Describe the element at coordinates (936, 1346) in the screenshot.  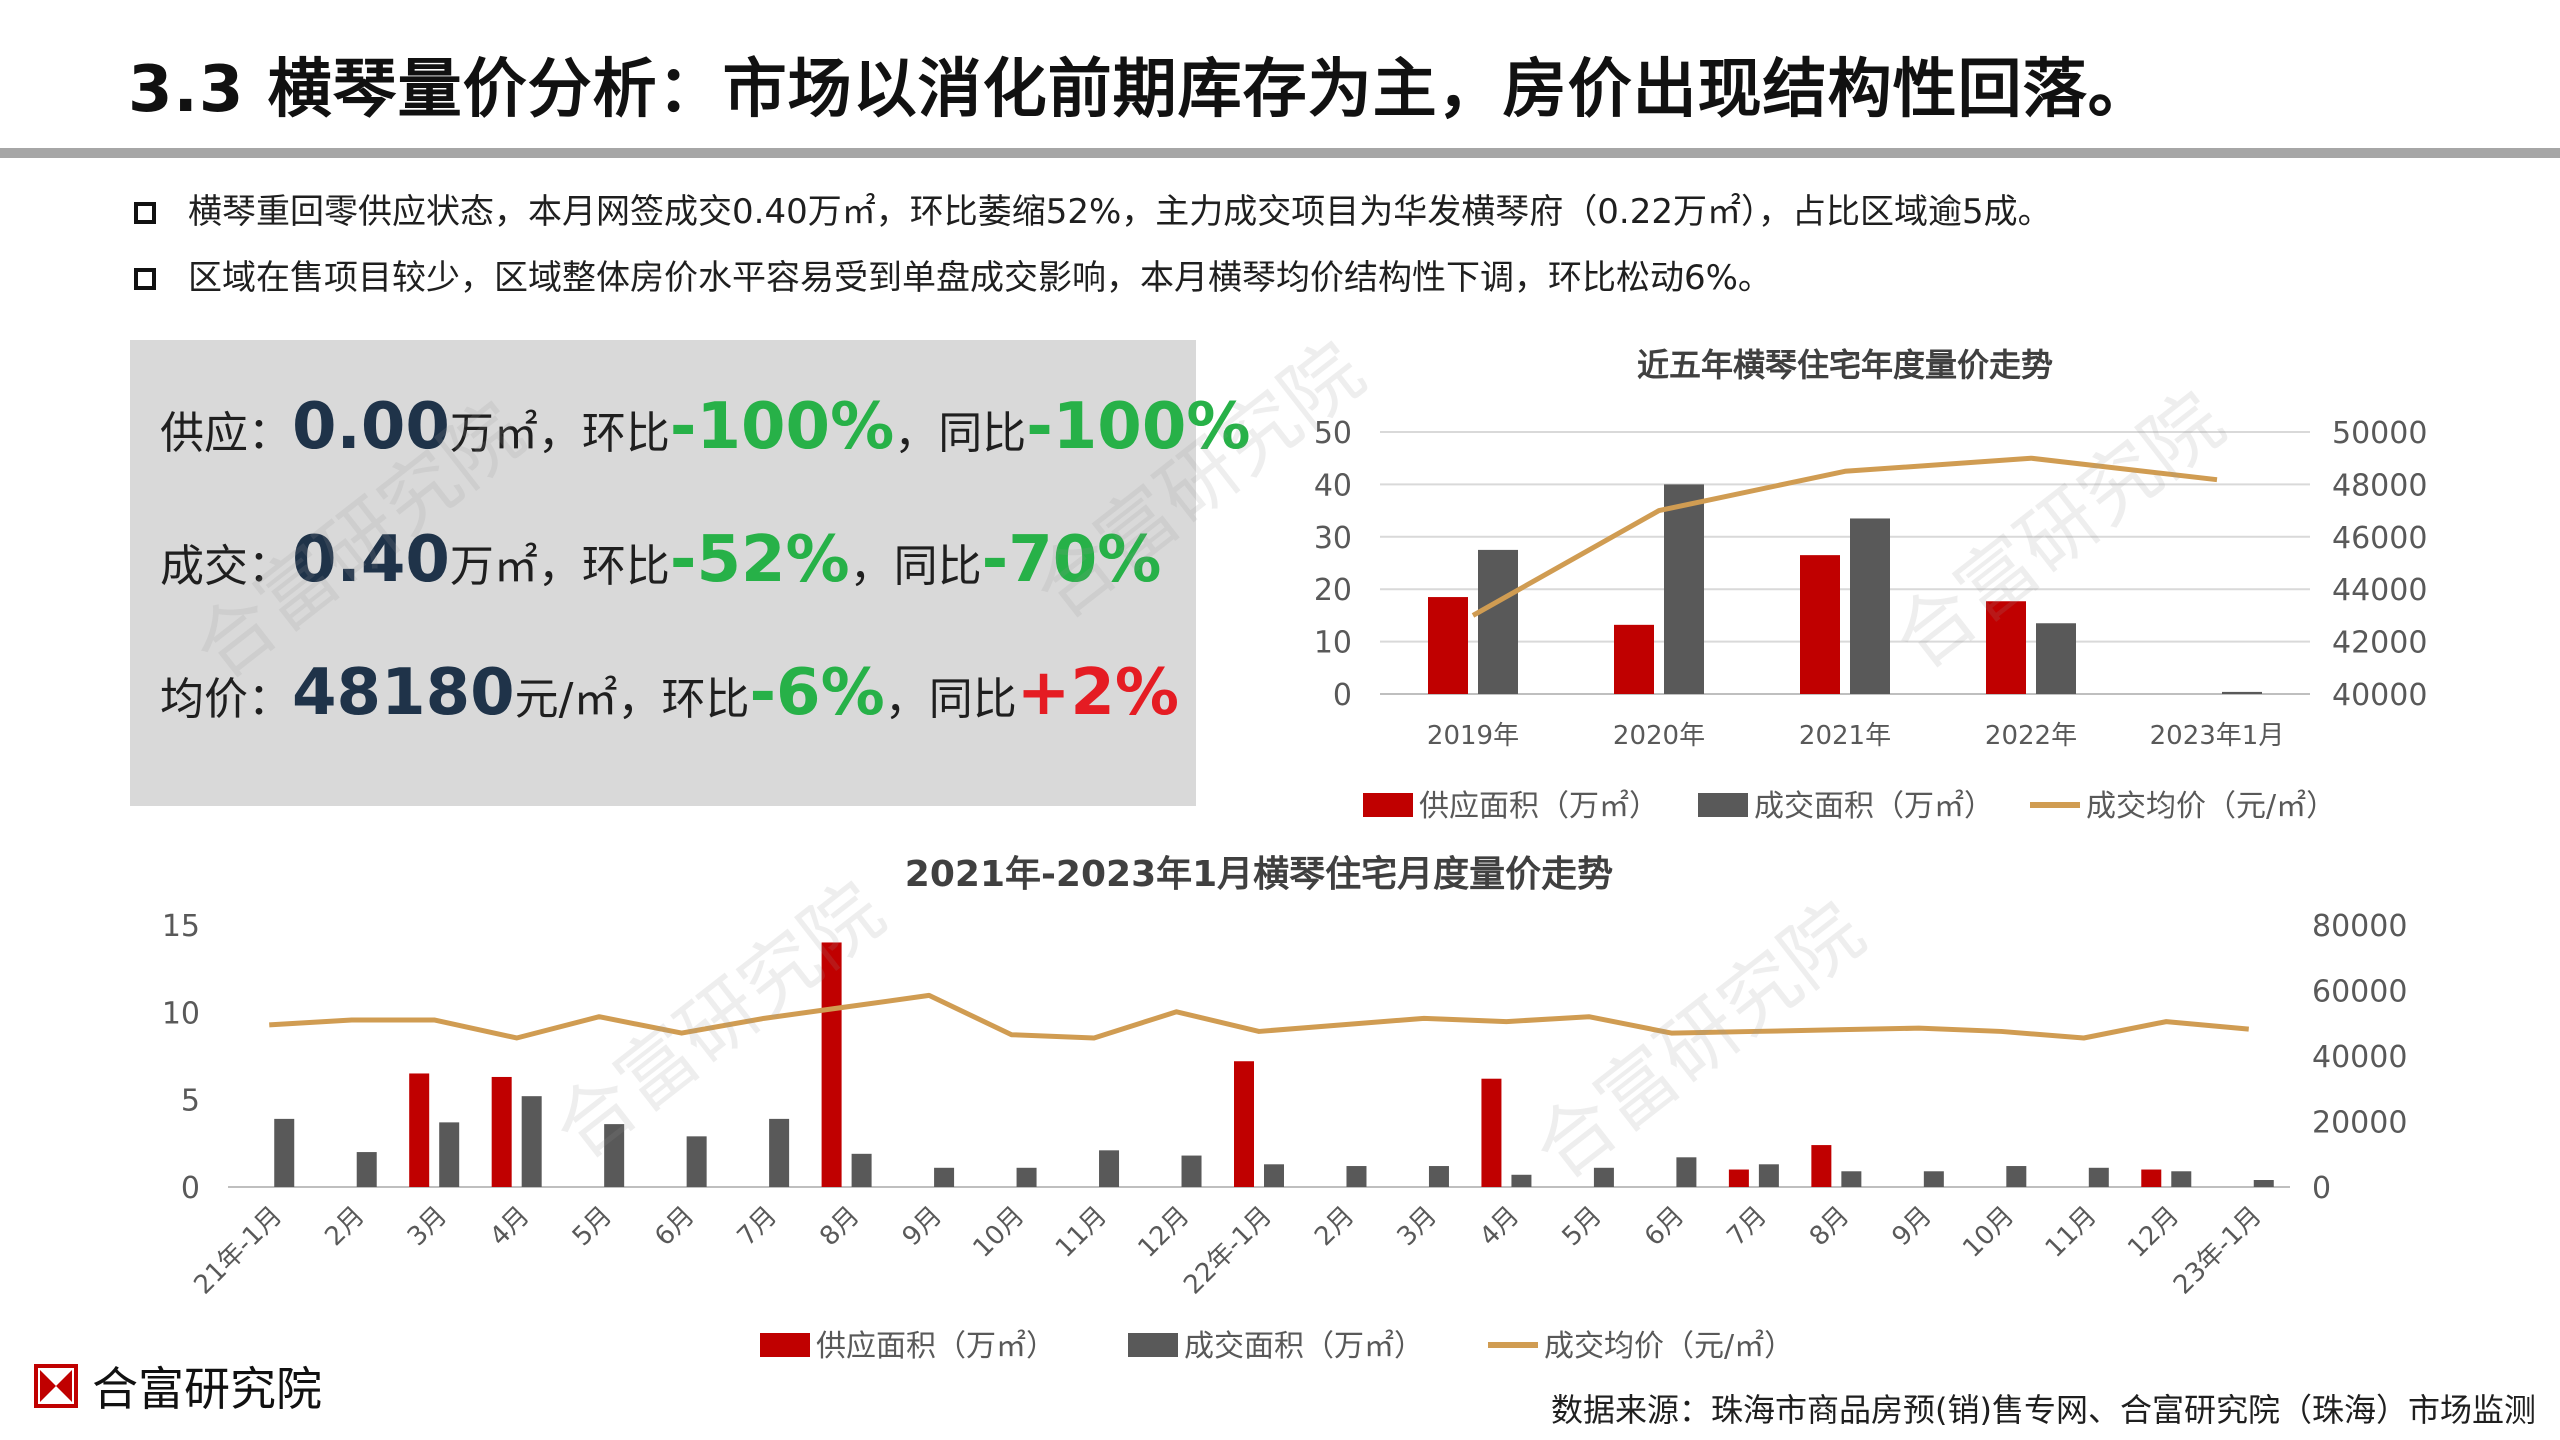
I see `legend-label: 供应面积（万㎡）` at that location.